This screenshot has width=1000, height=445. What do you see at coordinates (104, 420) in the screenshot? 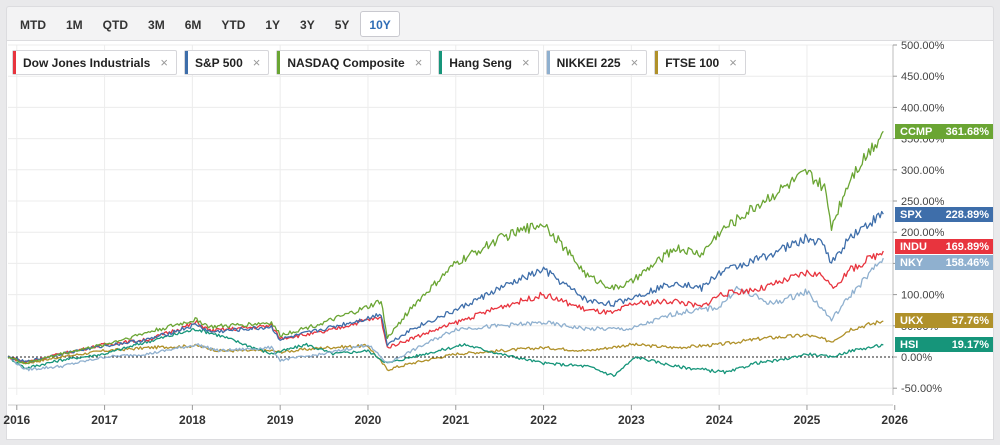
I see `x-tick-label: 2017` at bounding box center [104, 420].